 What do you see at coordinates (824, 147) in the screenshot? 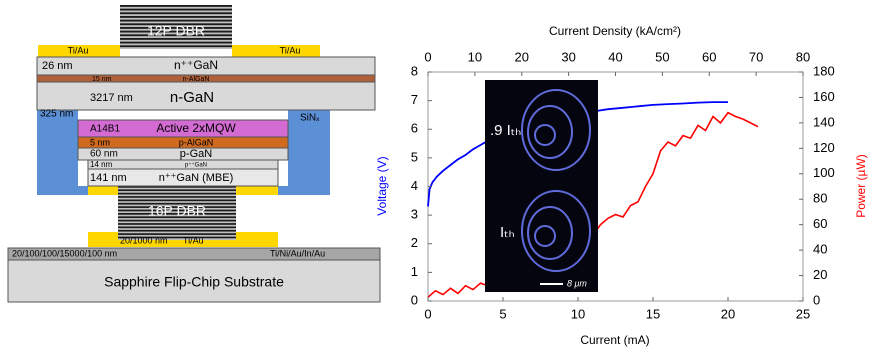
I see `y2-tick-label: 120` at bounding box center [824, 147].